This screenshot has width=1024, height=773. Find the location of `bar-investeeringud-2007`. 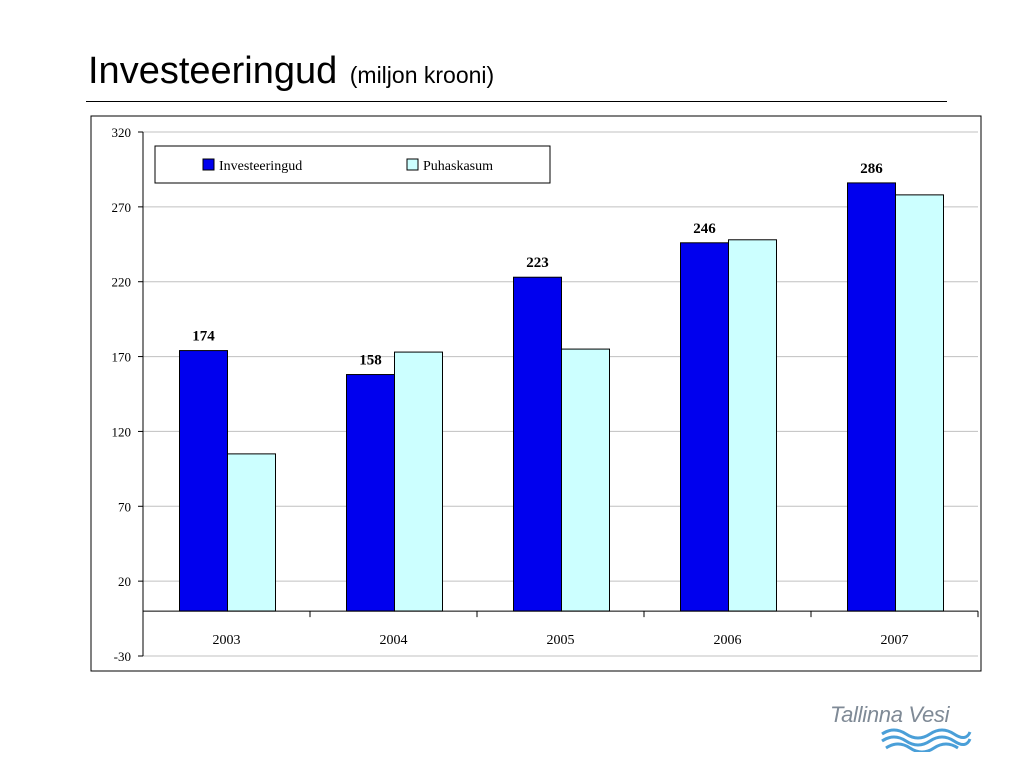

bar-investeeringud-2007 is located at coordinates (871, 397).